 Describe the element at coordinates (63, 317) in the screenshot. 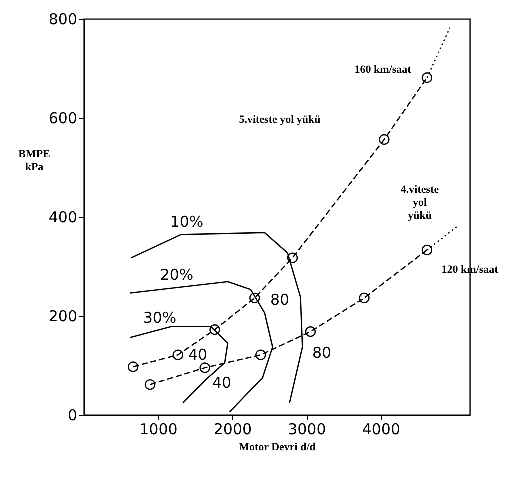

I see `y-tick-label: 200` at that location.